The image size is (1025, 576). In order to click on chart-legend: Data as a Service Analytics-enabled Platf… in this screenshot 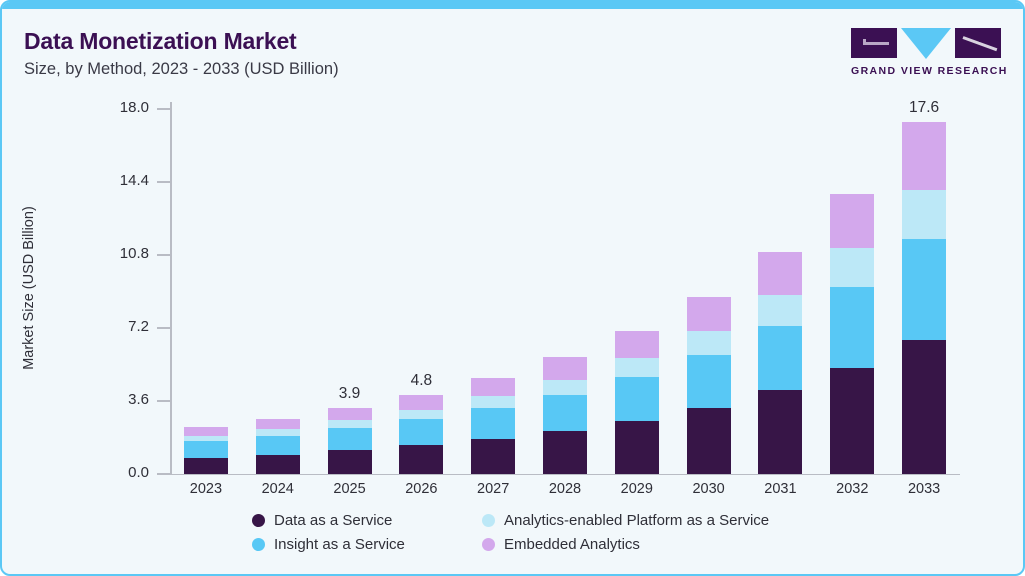, I will do `click(510, 532)`.